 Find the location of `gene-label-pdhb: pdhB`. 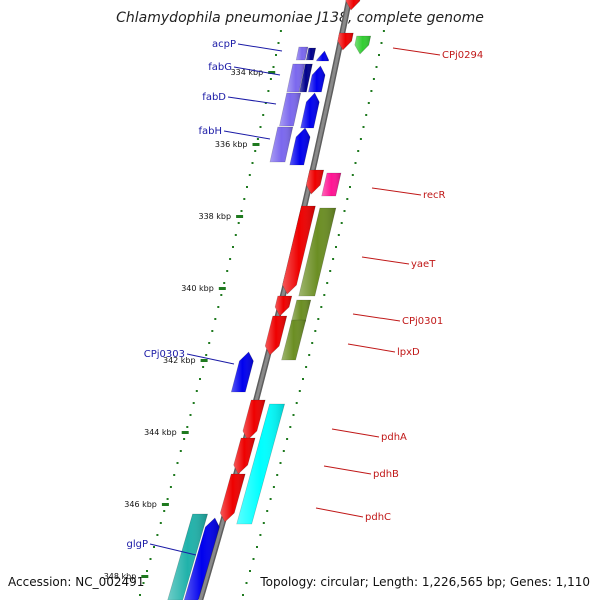

gene-label-pdhb: pdhB is located at coordinates (386, 474).